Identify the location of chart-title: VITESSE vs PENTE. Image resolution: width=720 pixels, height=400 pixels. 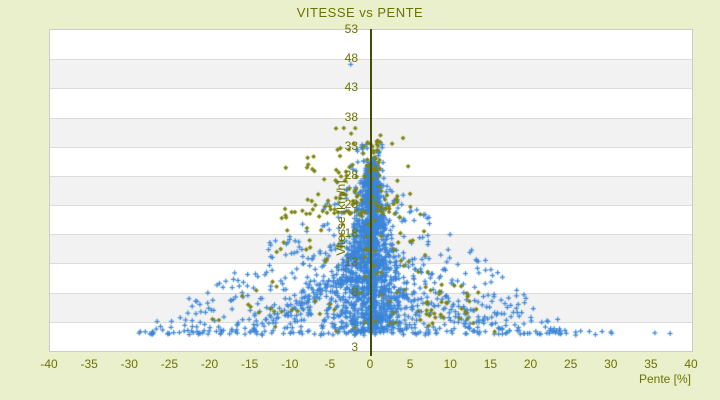
(360, 12).